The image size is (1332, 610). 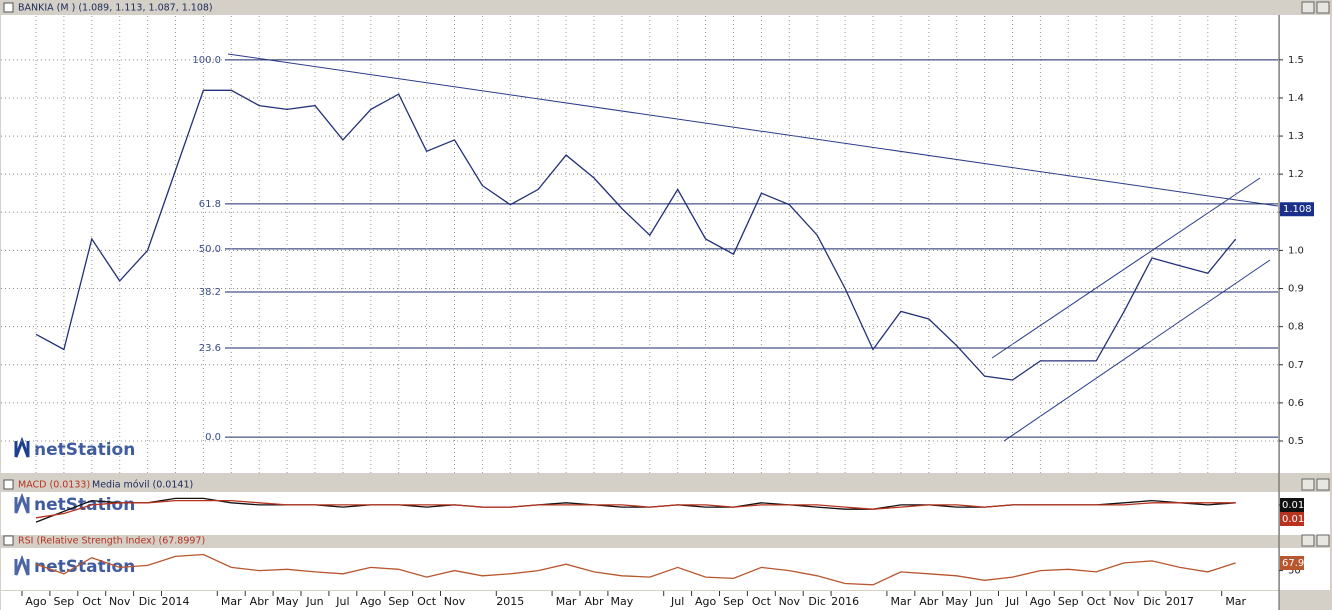 What do you see at coordinates (1296, 136) in the screenshot?
I see `y-tick-label: 1.3` at bounding box center [1296, 136].